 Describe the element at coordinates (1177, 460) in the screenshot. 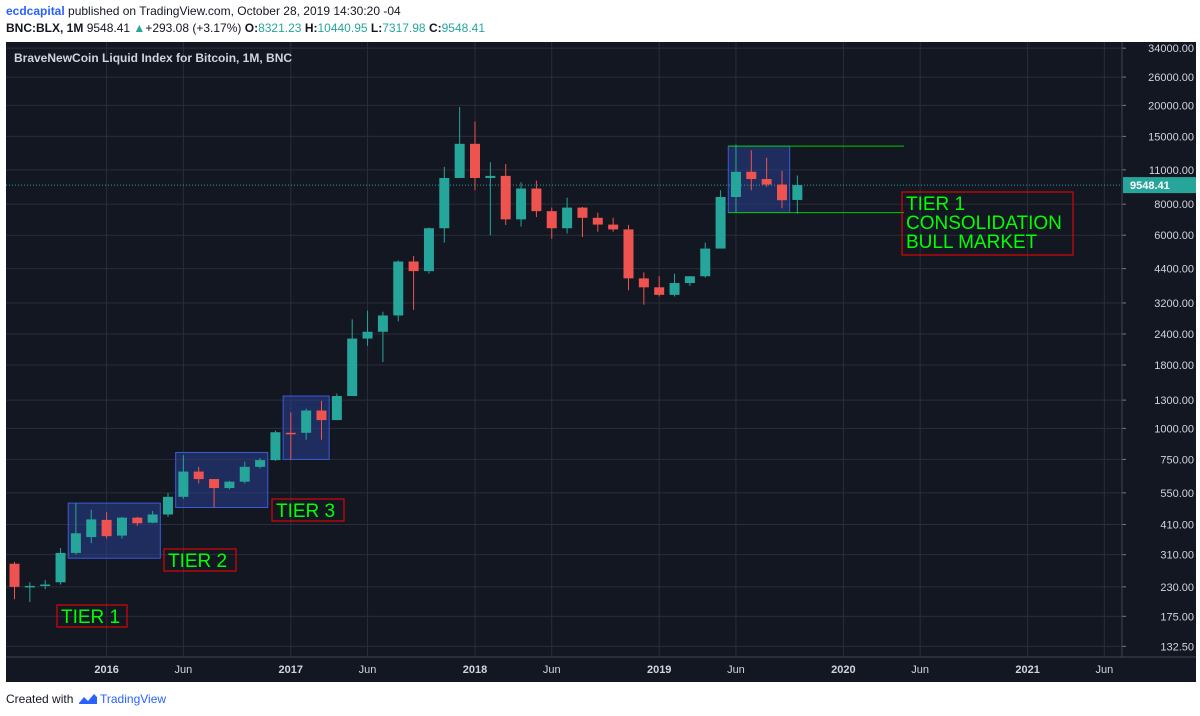

I see `price-tick-label: 750.00` at that location.